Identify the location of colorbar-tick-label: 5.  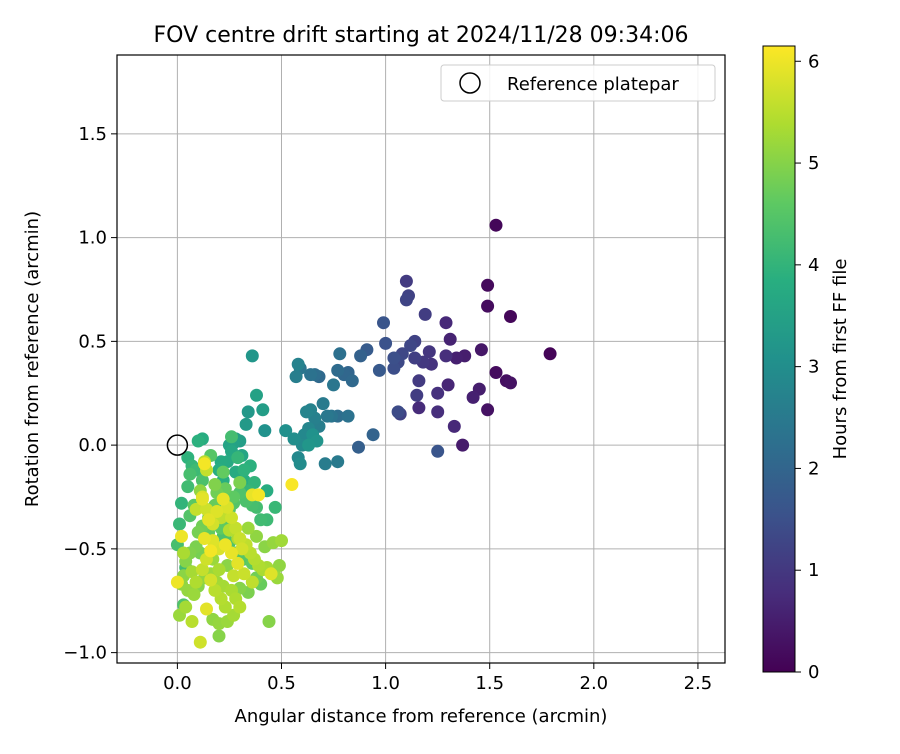
(813, 163).